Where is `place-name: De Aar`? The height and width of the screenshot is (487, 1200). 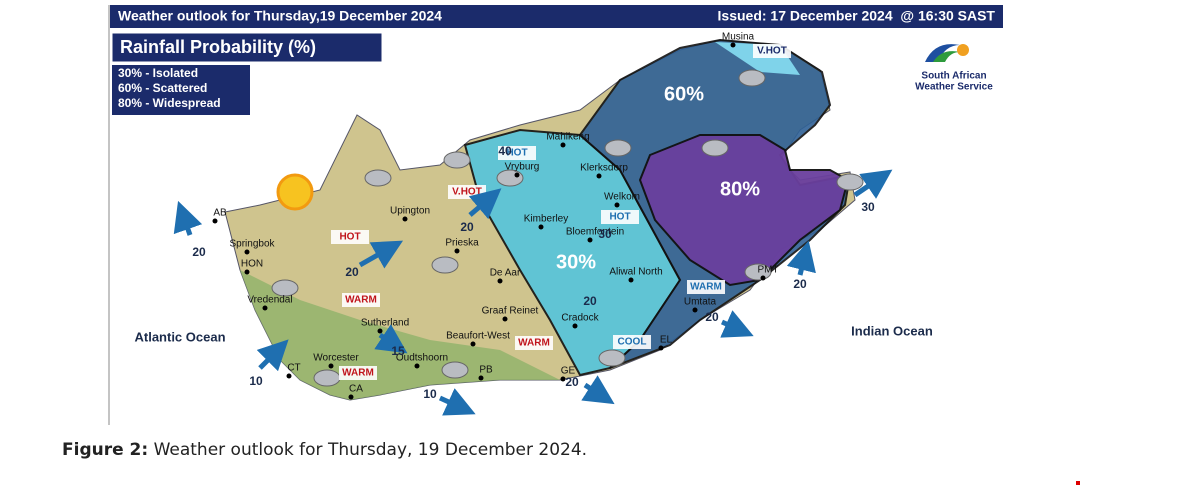
place-name: De Aar is located at coordinates (505, 273).